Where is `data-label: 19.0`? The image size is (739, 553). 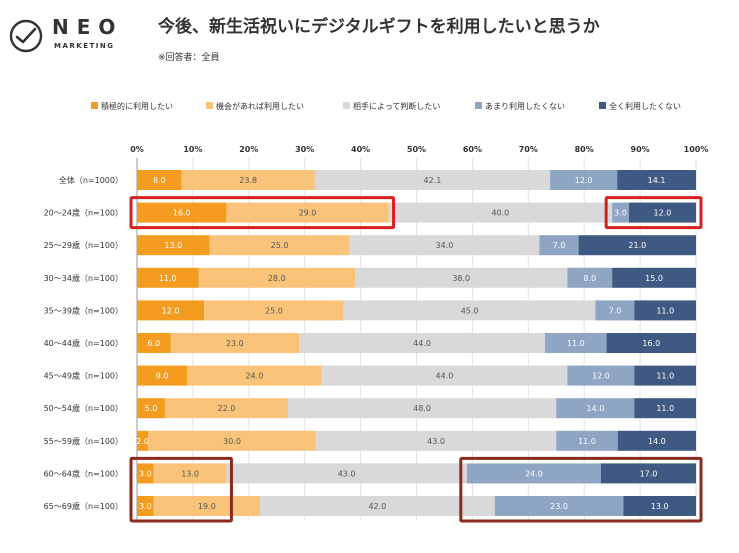
data-label: 19.0 is located at coordinates (207, 506).